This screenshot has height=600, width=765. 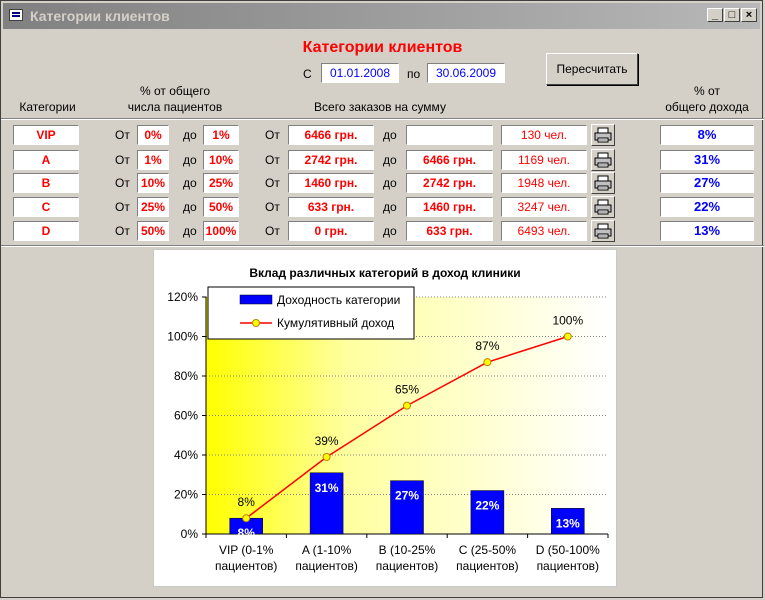 What do you see at coordinates (381, 16) in the screenshot?
I see `title-bar: Категории клиентов _ □ ×` at bounding box center [381, 16].